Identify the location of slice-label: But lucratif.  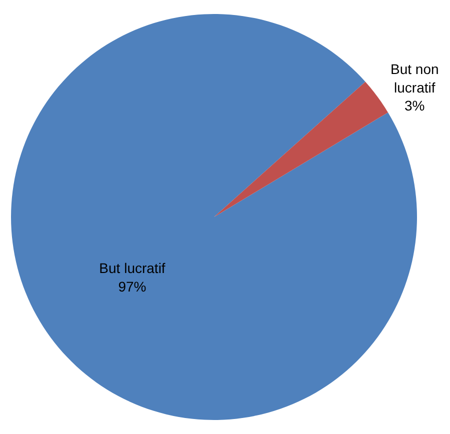
(132, 268).